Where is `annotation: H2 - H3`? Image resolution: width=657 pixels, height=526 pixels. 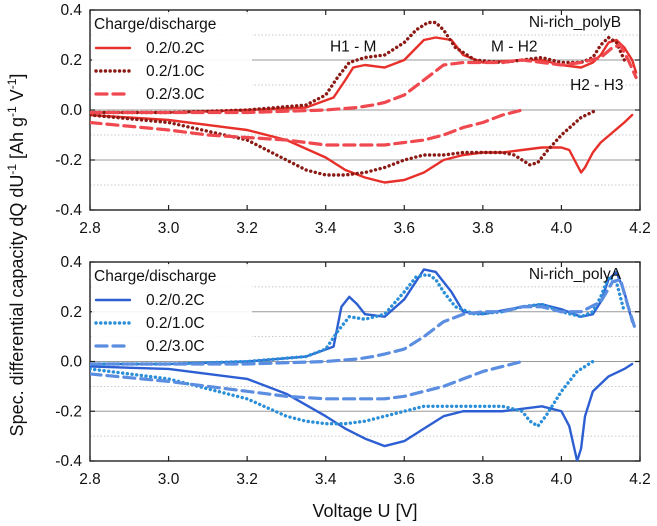 annotation: H2 - H3 is located at coordinates (596, 85).